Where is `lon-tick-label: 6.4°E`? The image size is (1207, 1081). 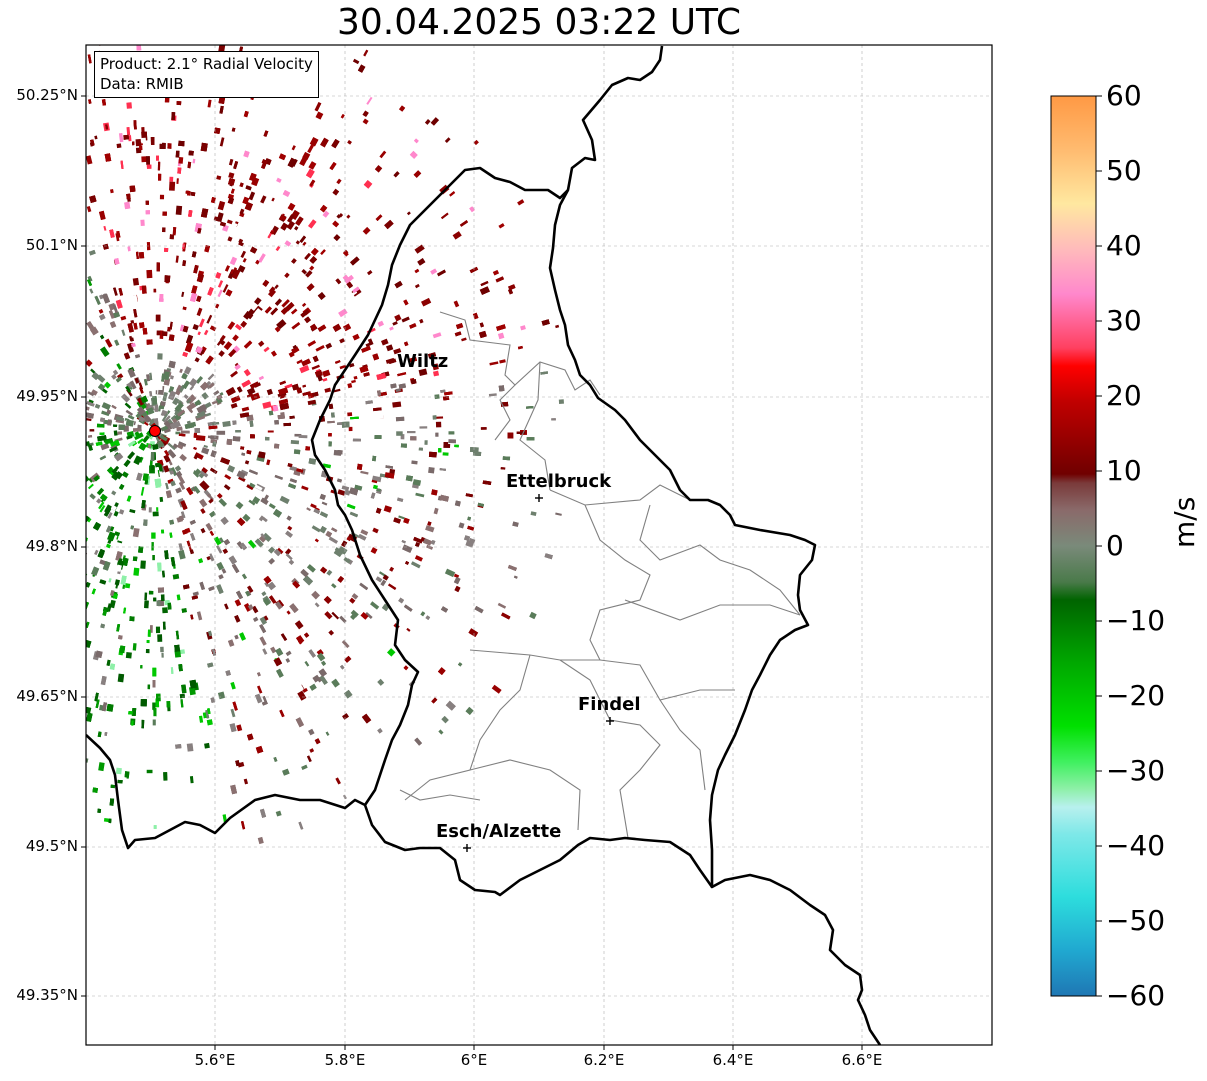
lon-tick-label: 6.4°E is located at coordinates (733, 1060).